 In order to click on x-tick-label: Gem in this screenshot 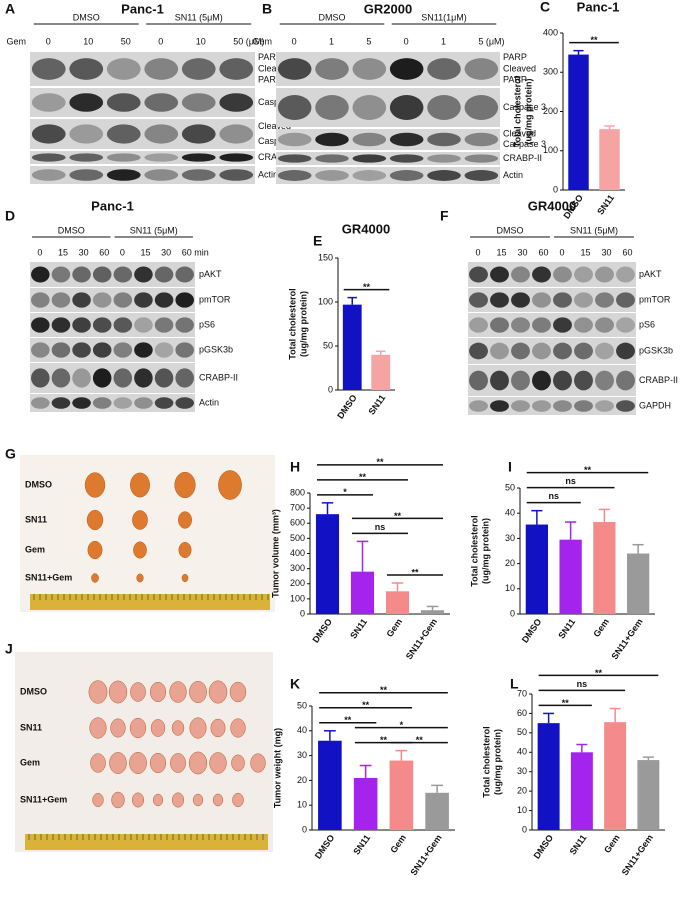, I will do `click(612, 844)`.